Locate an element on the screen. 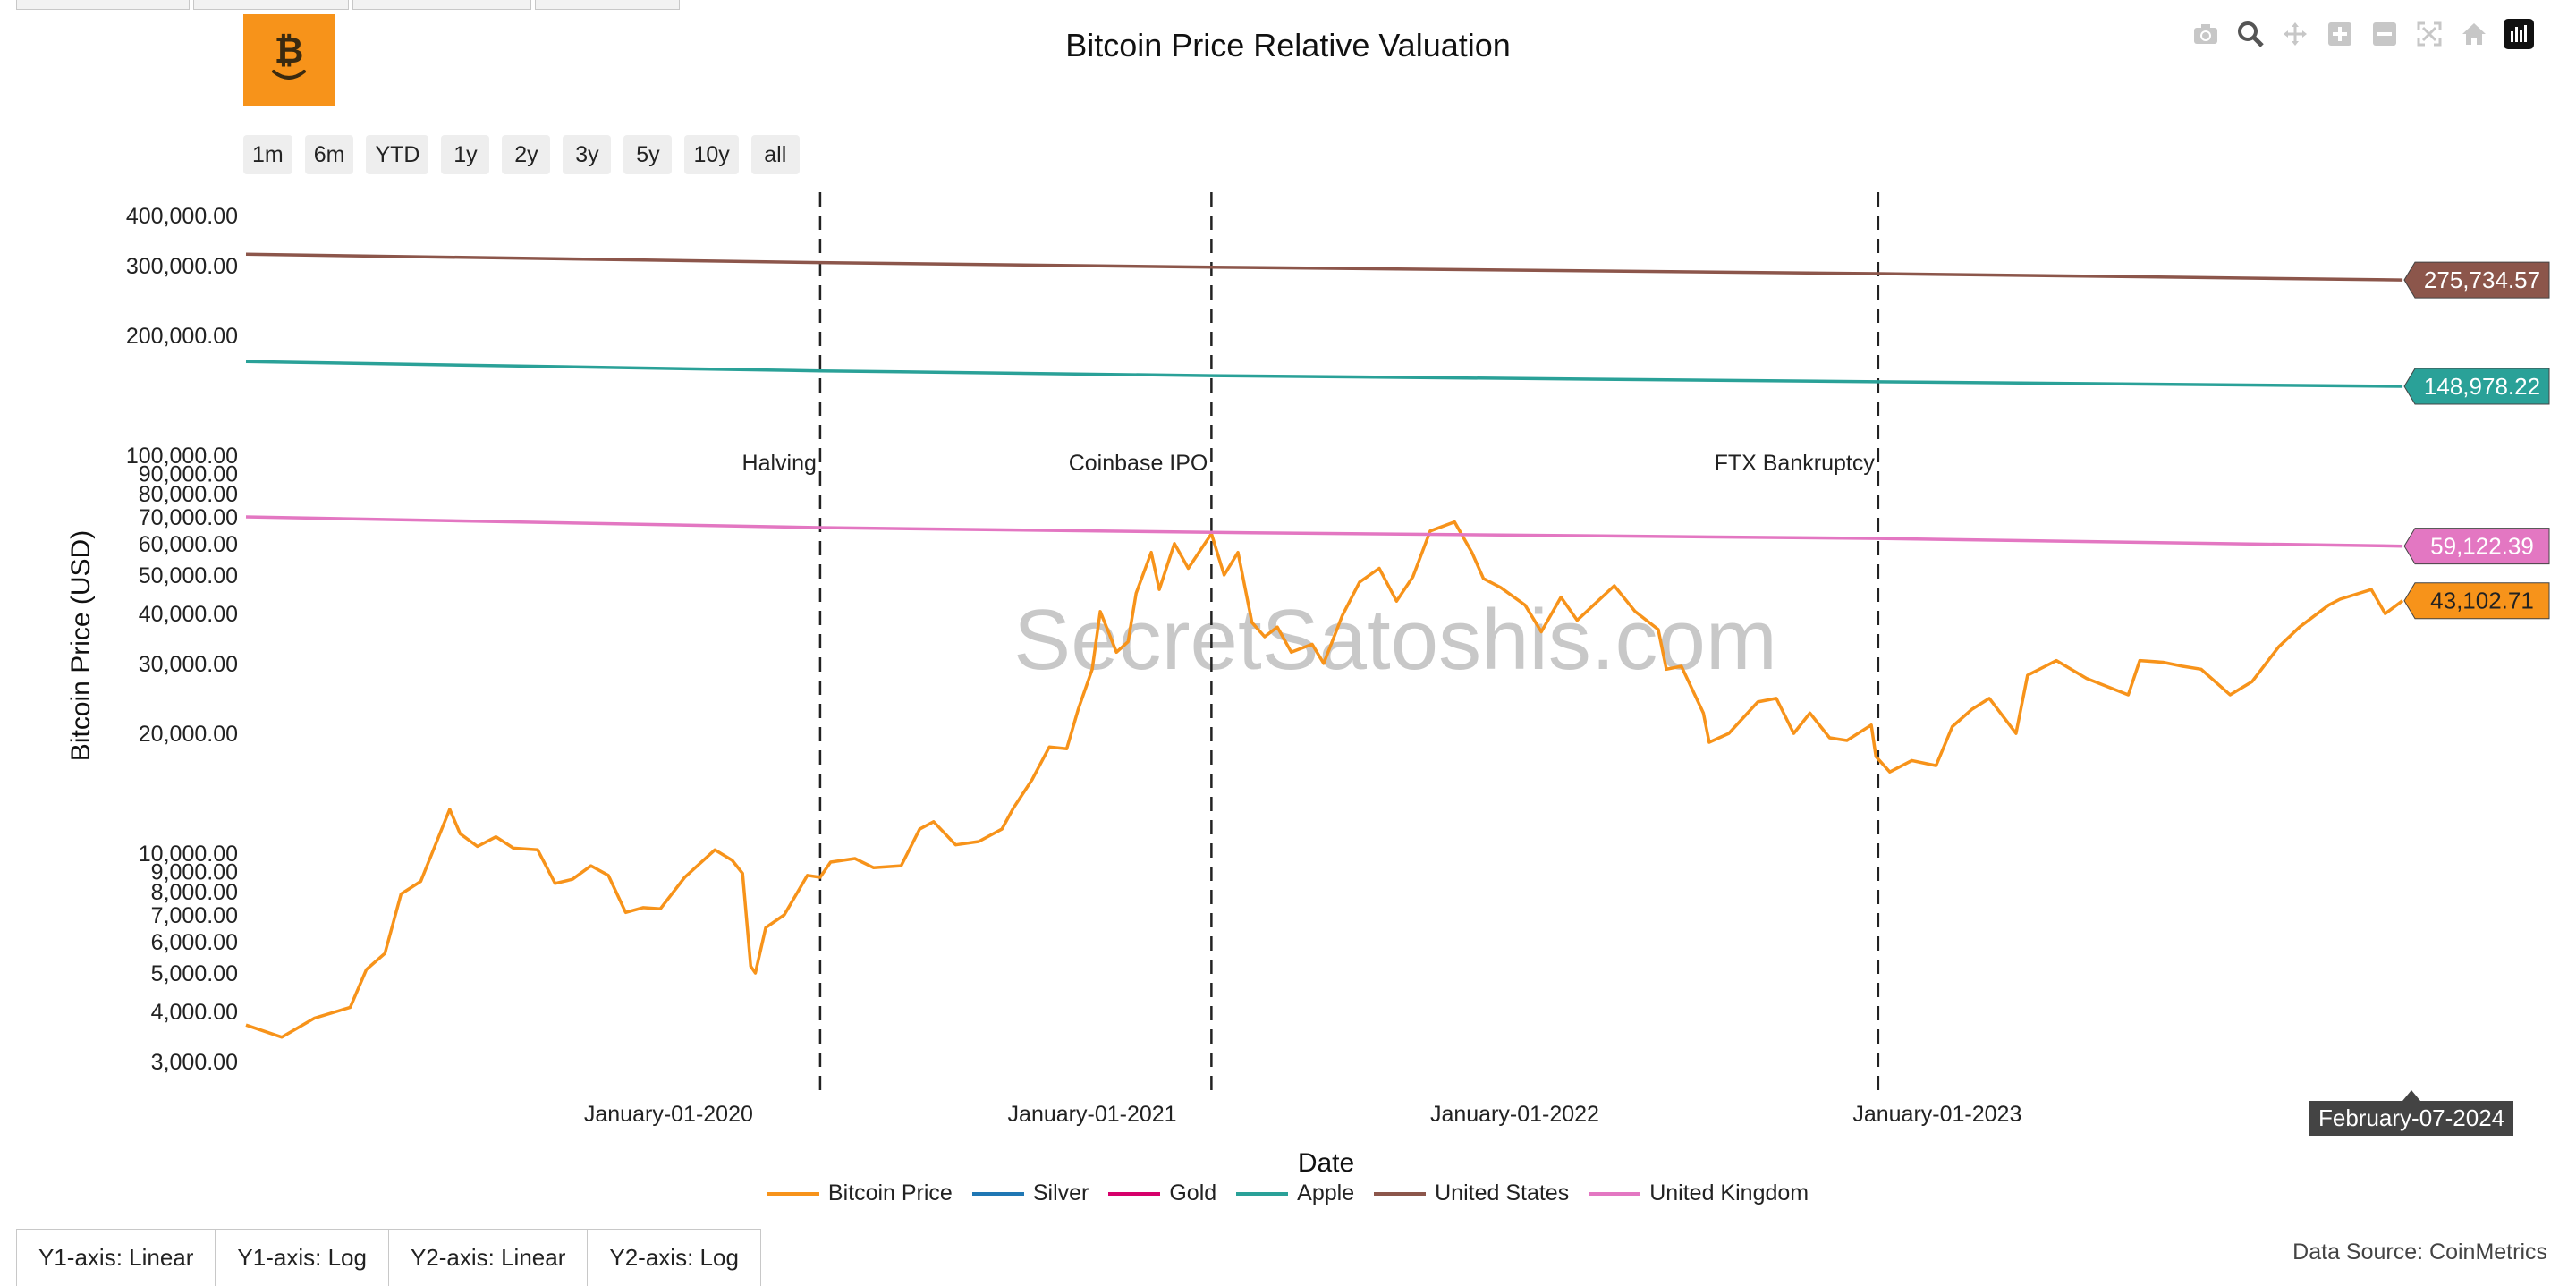  end-value-label: 43,102.71 is located at coordinates (2482, 601).